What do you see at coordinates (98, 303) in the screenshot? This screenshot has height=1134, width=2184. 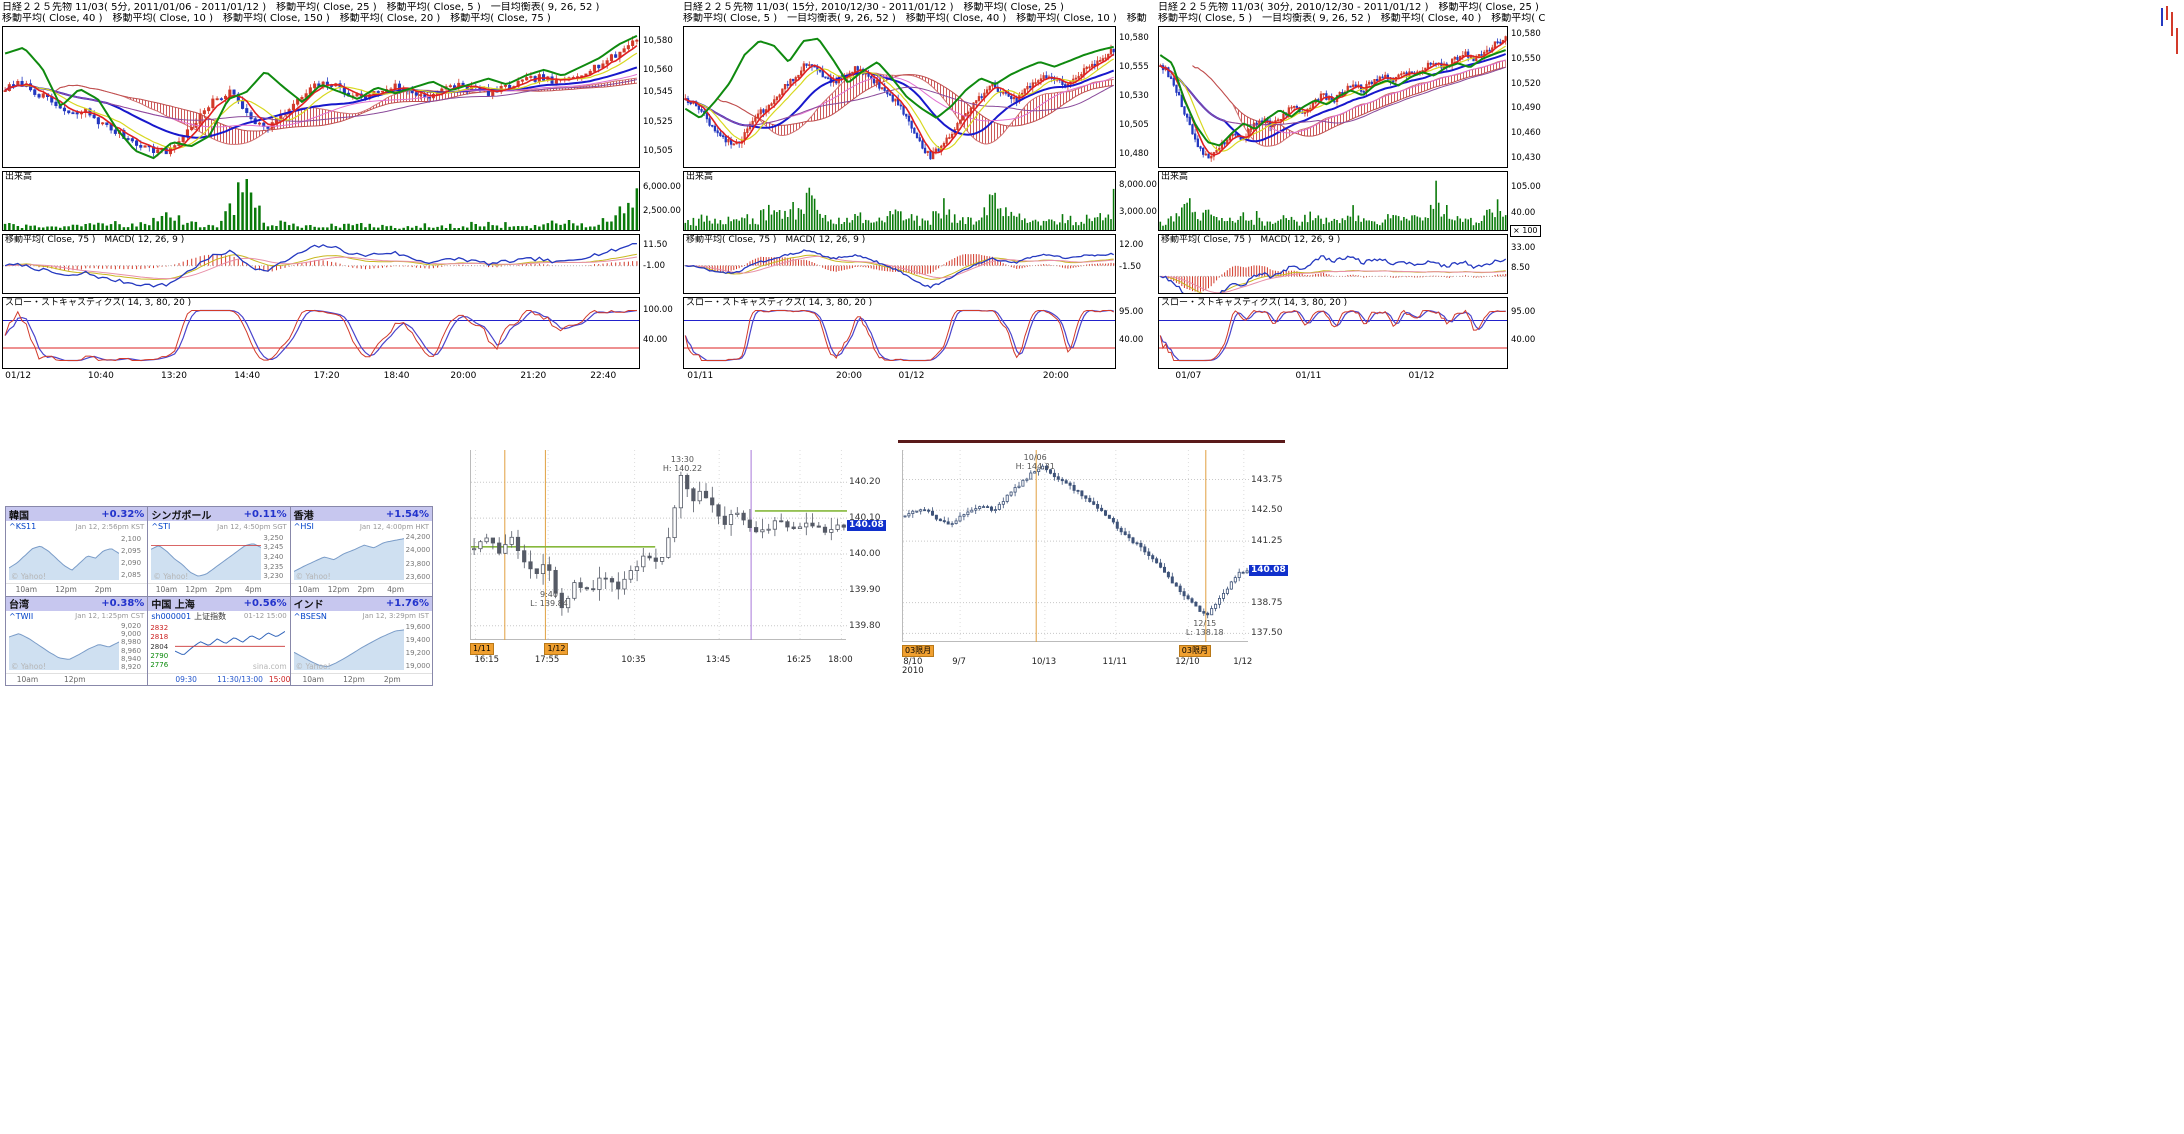 I see `stochastics-label: スロー・ストキャスティクス( 14, 3, 80, 20 )` at bounding box center [98, 303].